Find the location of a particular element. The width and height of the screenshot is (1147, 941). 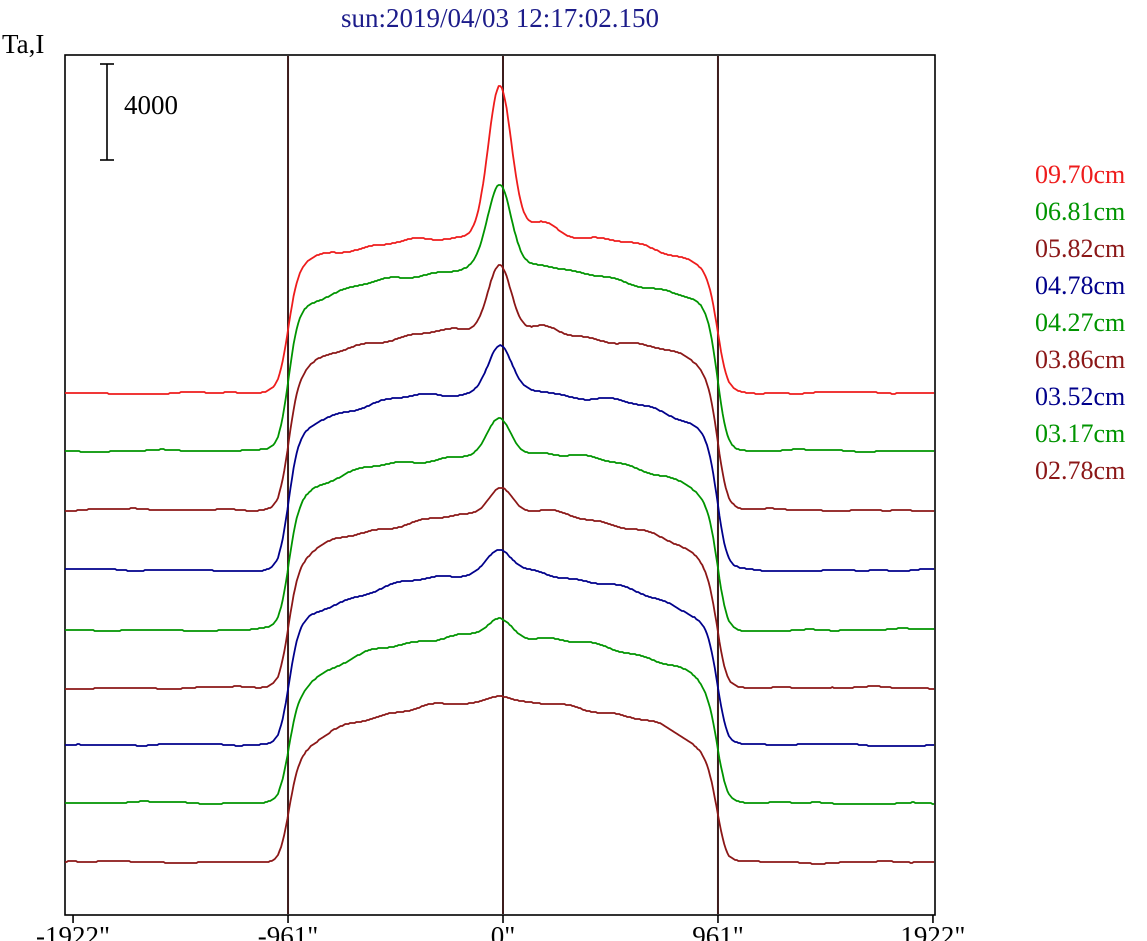

x-tick-label: 0" is located at coordinates (503, 931).